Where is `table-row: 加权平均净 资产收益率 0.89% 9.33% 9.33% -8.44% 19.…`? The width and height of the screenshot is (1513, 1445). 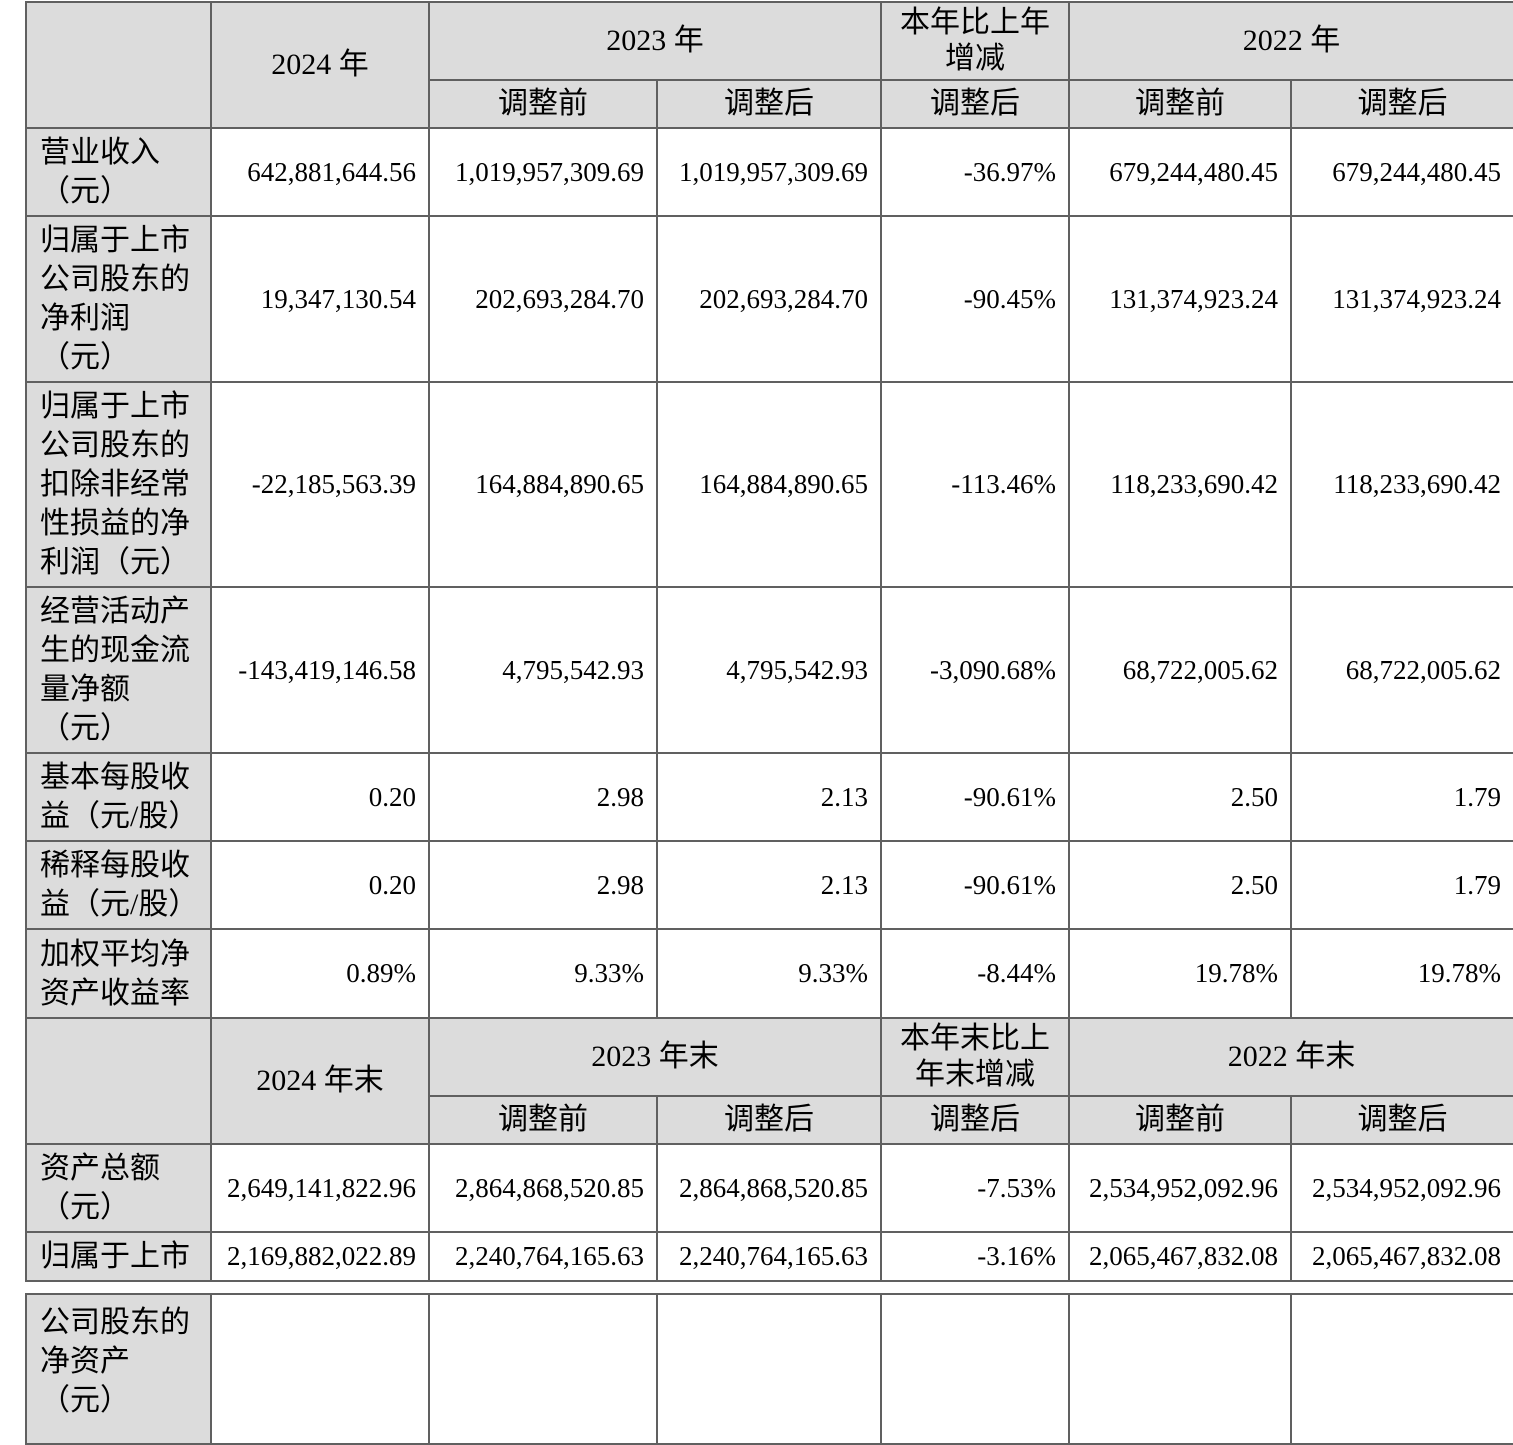 table-row: 加权平均净 资产收益率 0.89% 9.33% 9.33% -8.44% 19.… is located at coordinates (769, 973).